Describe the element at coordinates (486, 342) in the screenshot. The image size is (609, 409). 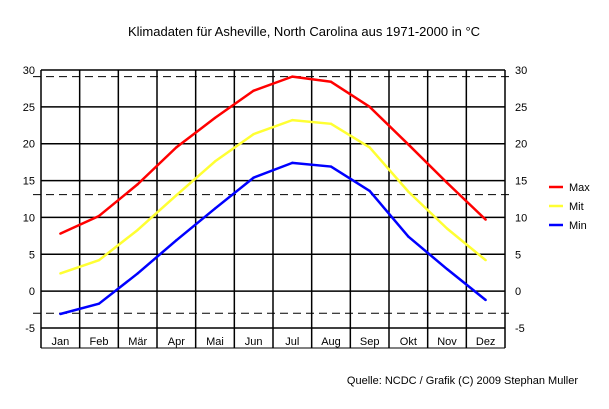
I see `x-tick-label: Dez` at that location.